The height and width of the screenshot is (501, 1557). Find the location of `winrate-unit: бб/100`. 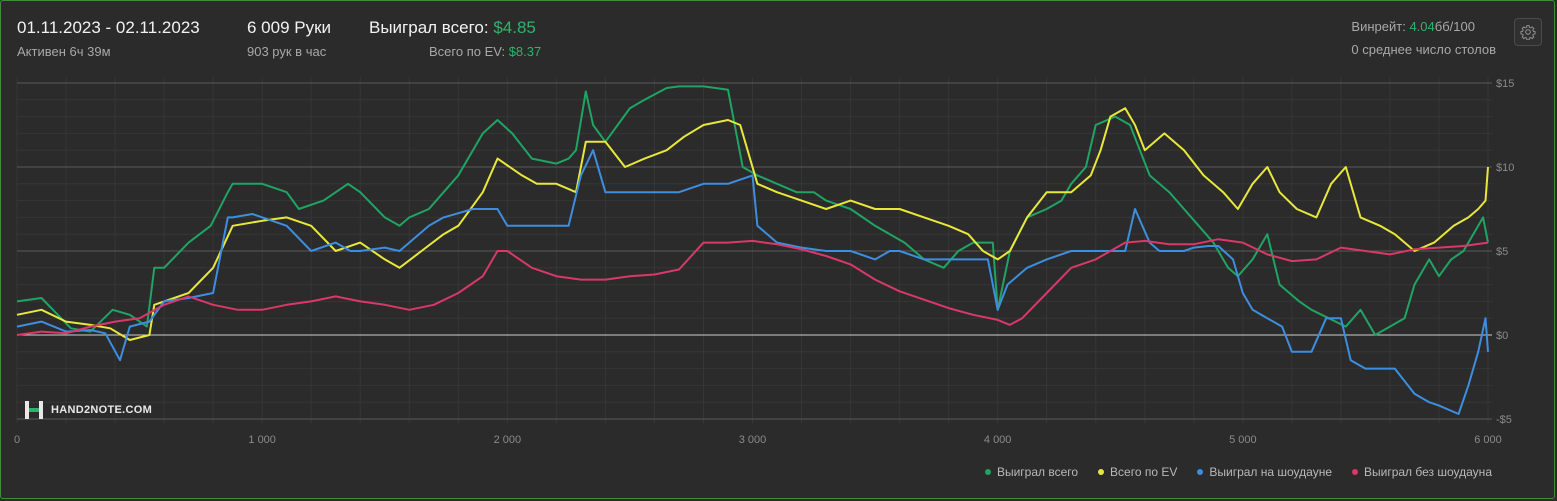

winrate-unit: бб/100 is located at coordinates (1454, 26).